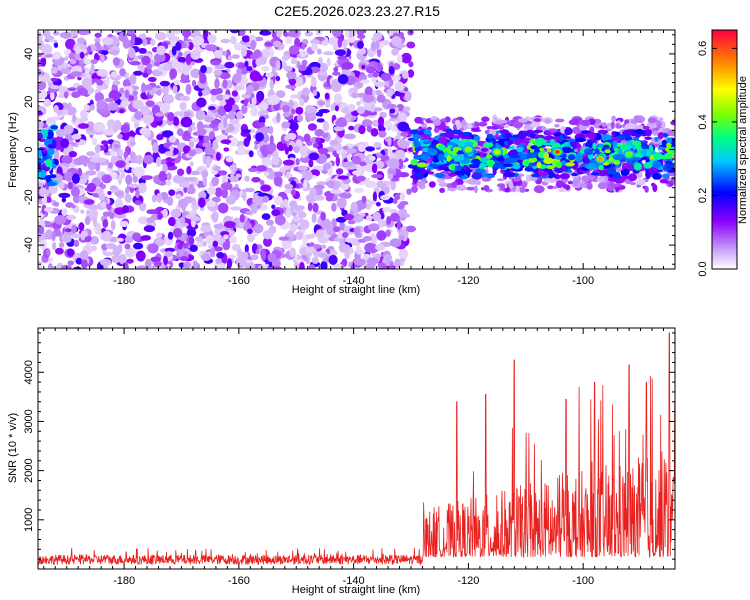 This screenshot has height=600, width=750. What do you see at coordinates (468, 149) in the screenshot?
I see `heatmap-peak` at bounding box center [468, 149].